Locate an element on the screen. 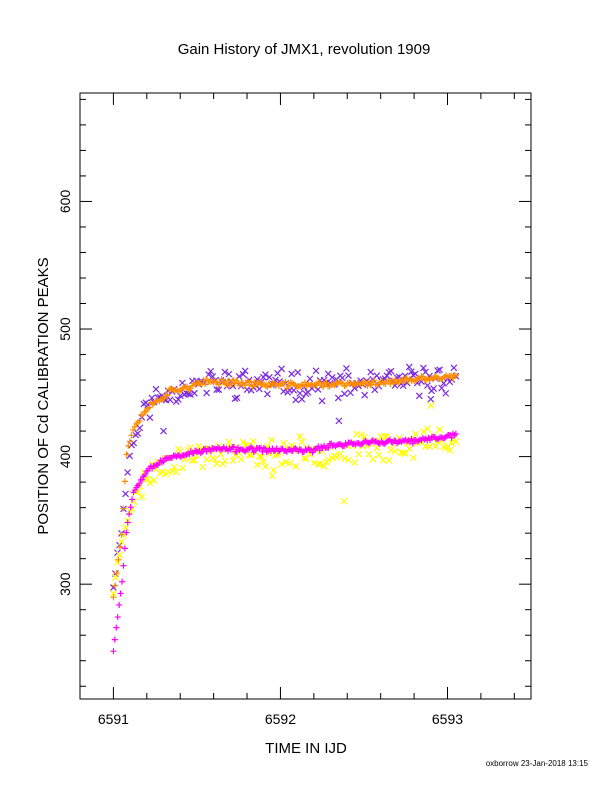 This screenshot has width=612, height=792. x-tick-label: 6592 is located at coordinates (280, 719).